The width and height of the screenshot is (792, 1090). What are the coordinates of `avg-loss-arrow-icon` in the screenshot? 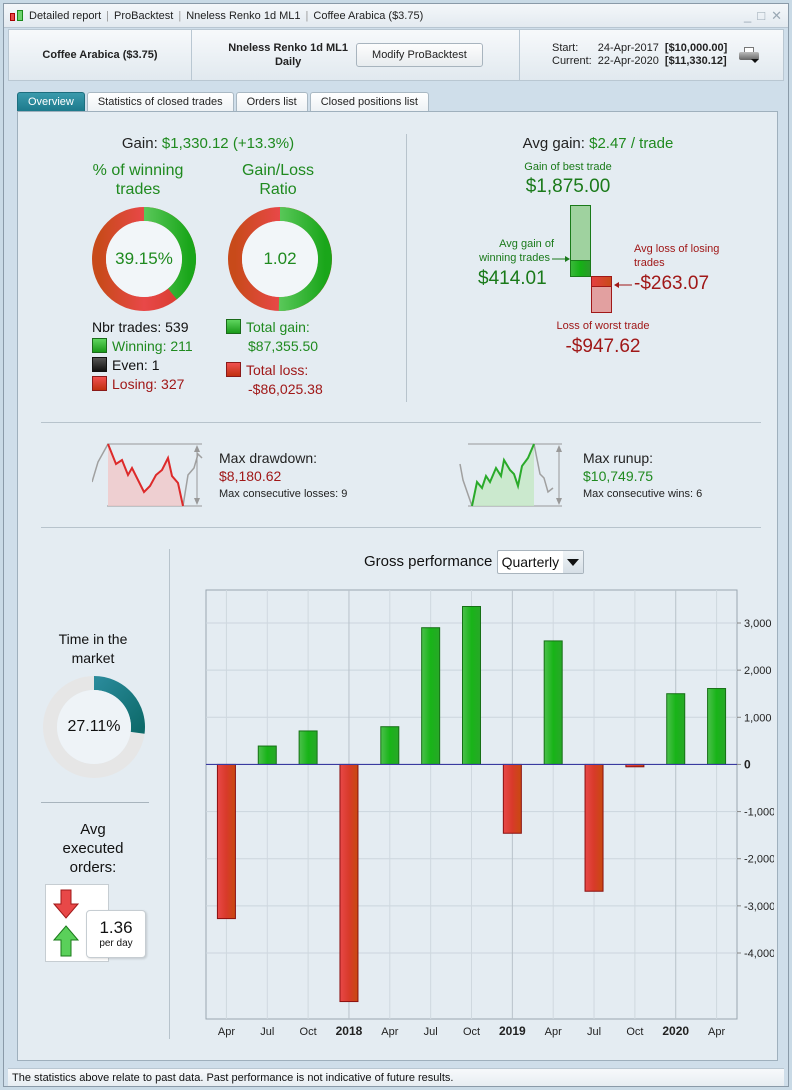 It's located at (623, 285).